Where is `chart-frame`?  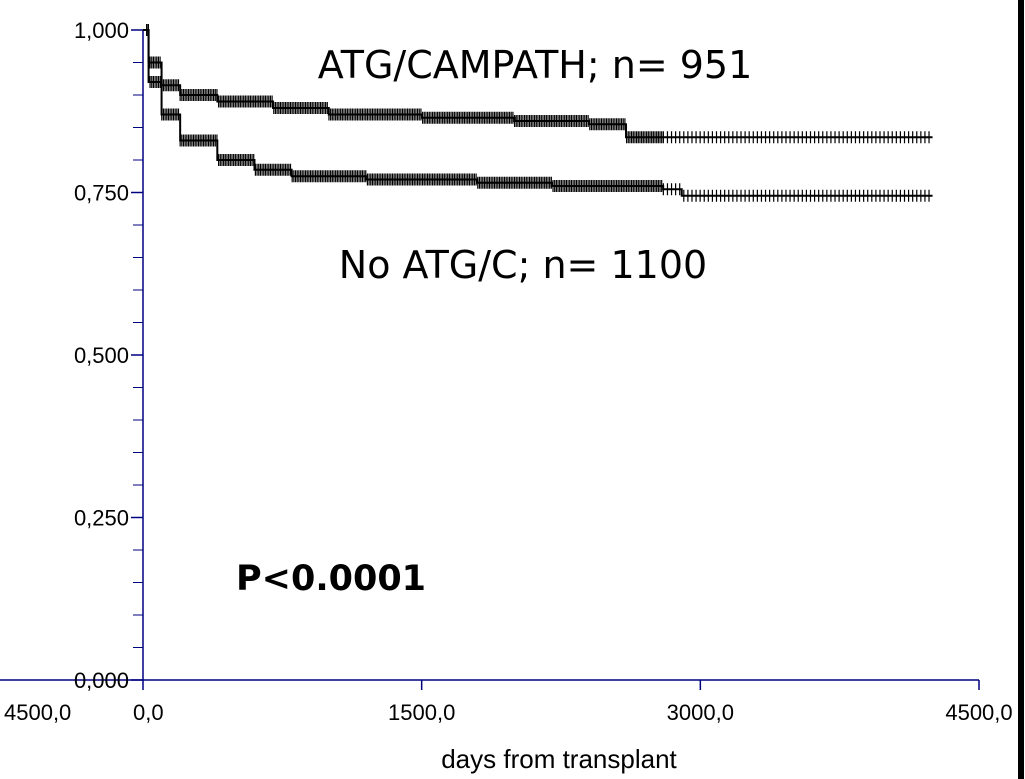
chart-frame is located at coordinates (1021, 389).